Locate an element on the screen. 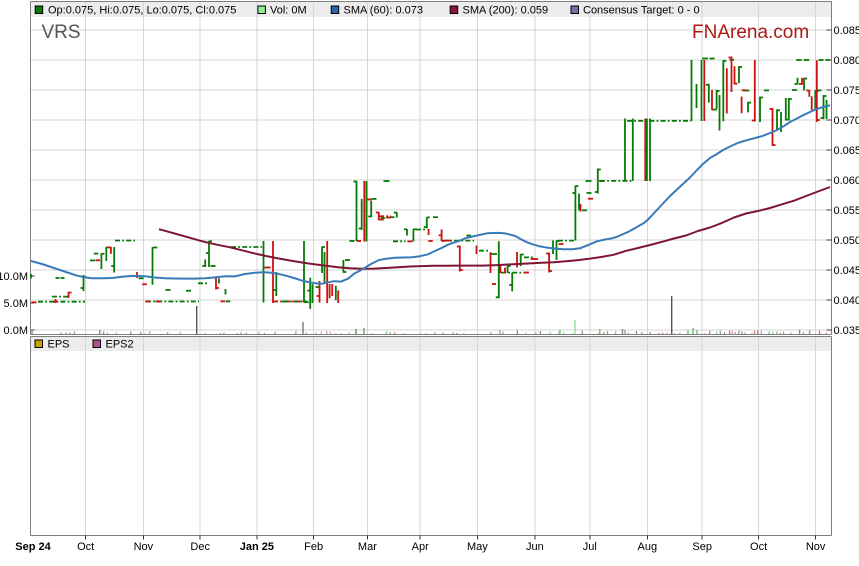  svg-text: EPS2 is located at coordinates (120, 345).